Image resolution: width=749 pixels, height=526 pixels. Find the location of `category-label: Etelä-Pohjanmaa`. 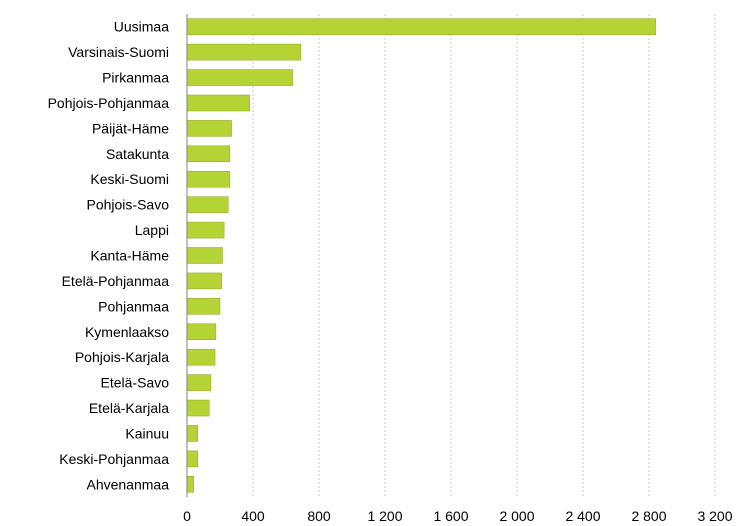

category-label: Etelä-Pohjanmaa is located at coordinates (116, 281).